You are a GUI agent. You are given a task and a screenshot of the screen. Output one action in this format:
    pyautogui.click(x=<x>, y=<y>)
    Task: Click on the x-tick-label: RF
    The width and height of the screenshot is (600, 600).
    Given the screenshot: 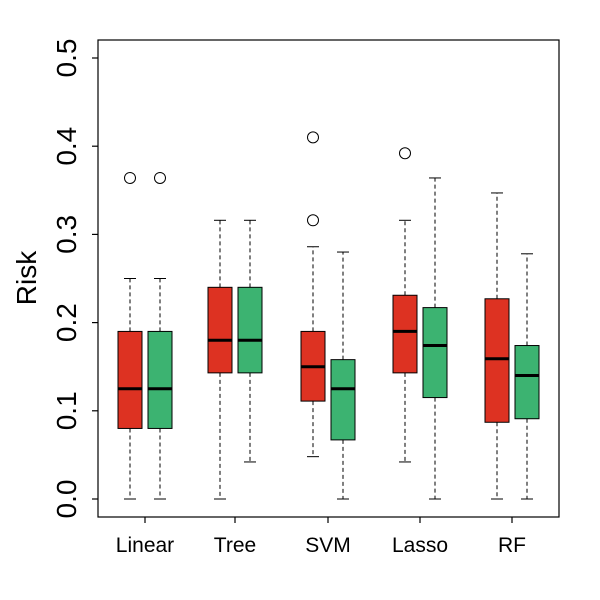 What is the action you would take?
    pyautogui.click(x=512, y=545)
    